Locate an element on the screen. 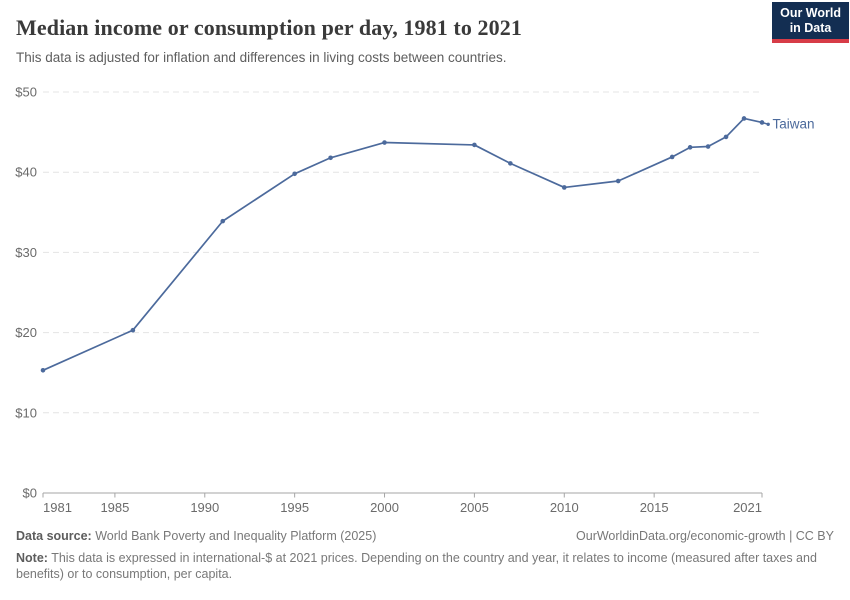  y-tick-label: $50 is located at coordinates (26, 92).